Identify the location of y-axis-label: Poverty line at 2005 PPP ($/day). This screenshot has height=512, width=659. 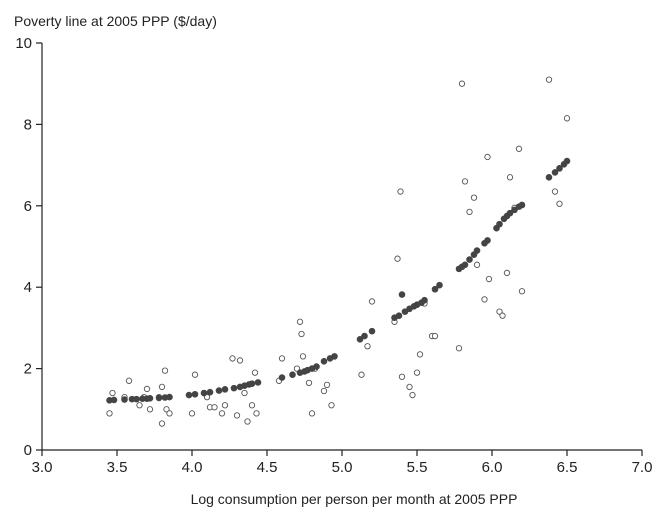
(115, 21).